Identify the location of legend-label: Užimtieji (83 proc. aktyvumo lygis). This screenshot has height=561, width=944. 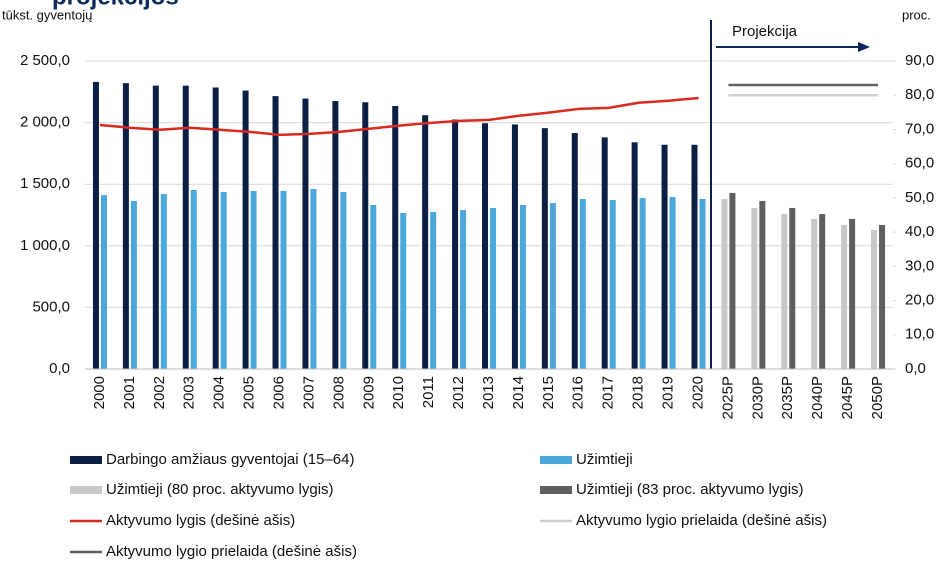
(690, 489).